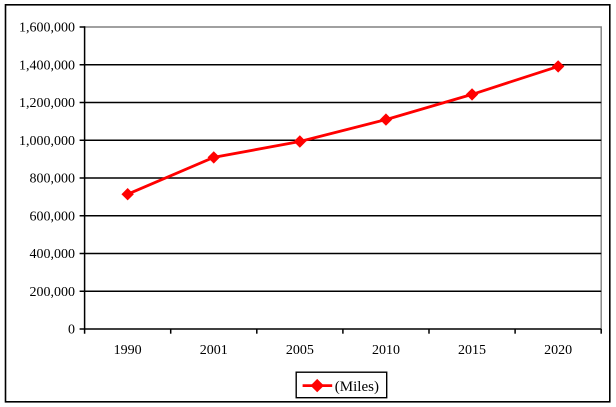  I want to click on svg-text: 800,000, so click(53, 179).